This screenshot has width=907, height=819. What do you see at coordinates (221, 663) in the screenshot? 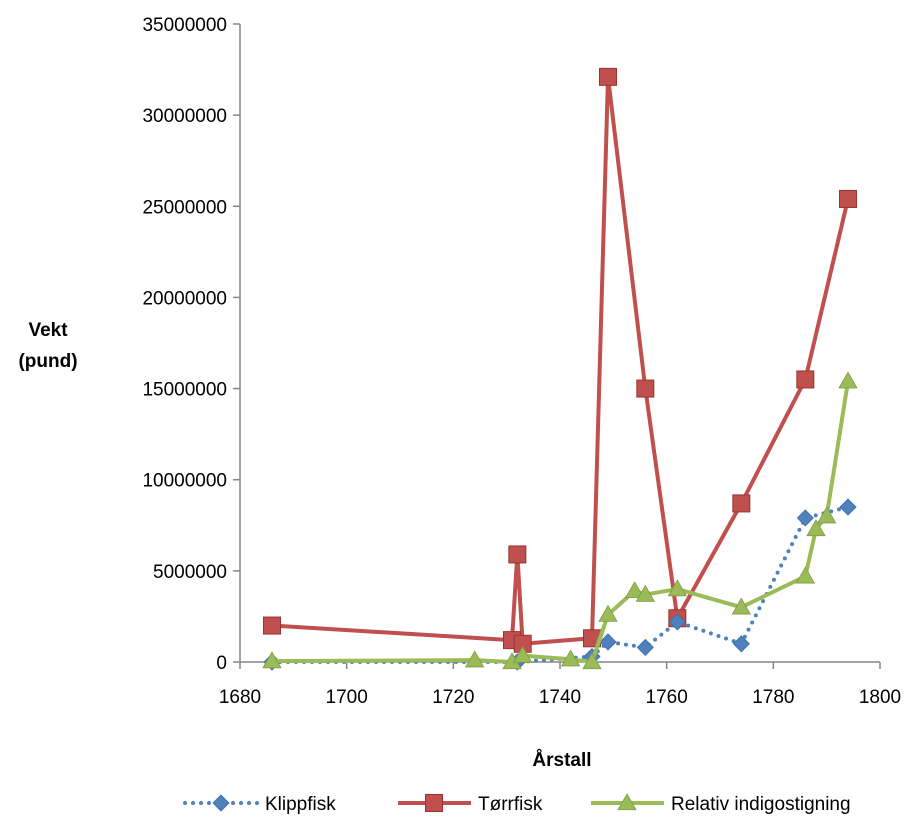
I see `y-tick-label: 0` at bounding box center [221, 663].